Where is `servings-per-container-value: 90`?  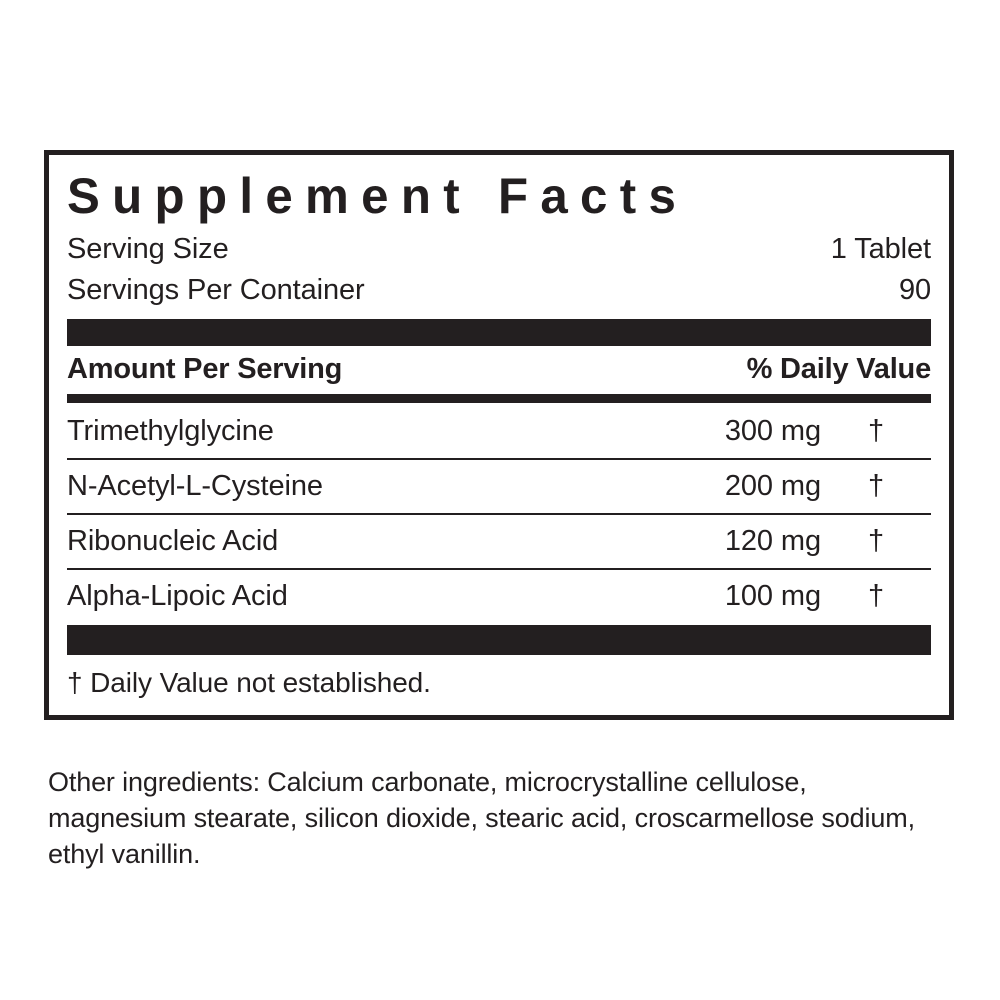 servings-per-container-value: 90 is located at coordinates (914, 290).